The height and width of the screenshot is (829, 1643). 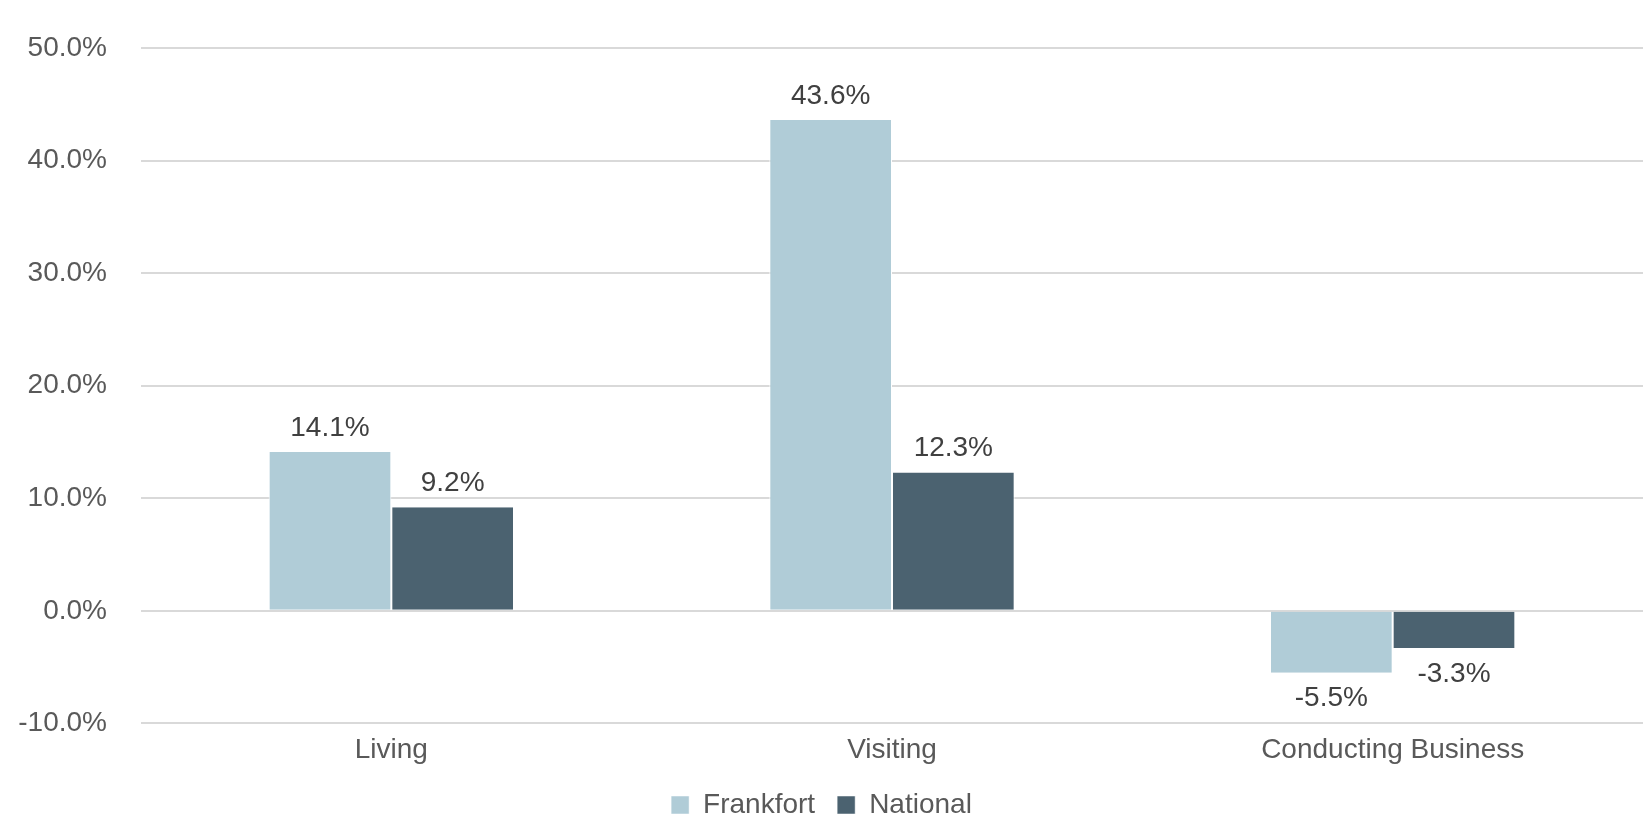 What do you see at coordinates (1331, 697) in the screenshot?
I see `data-label: -5.5%` at bounding box center [1331, 697].